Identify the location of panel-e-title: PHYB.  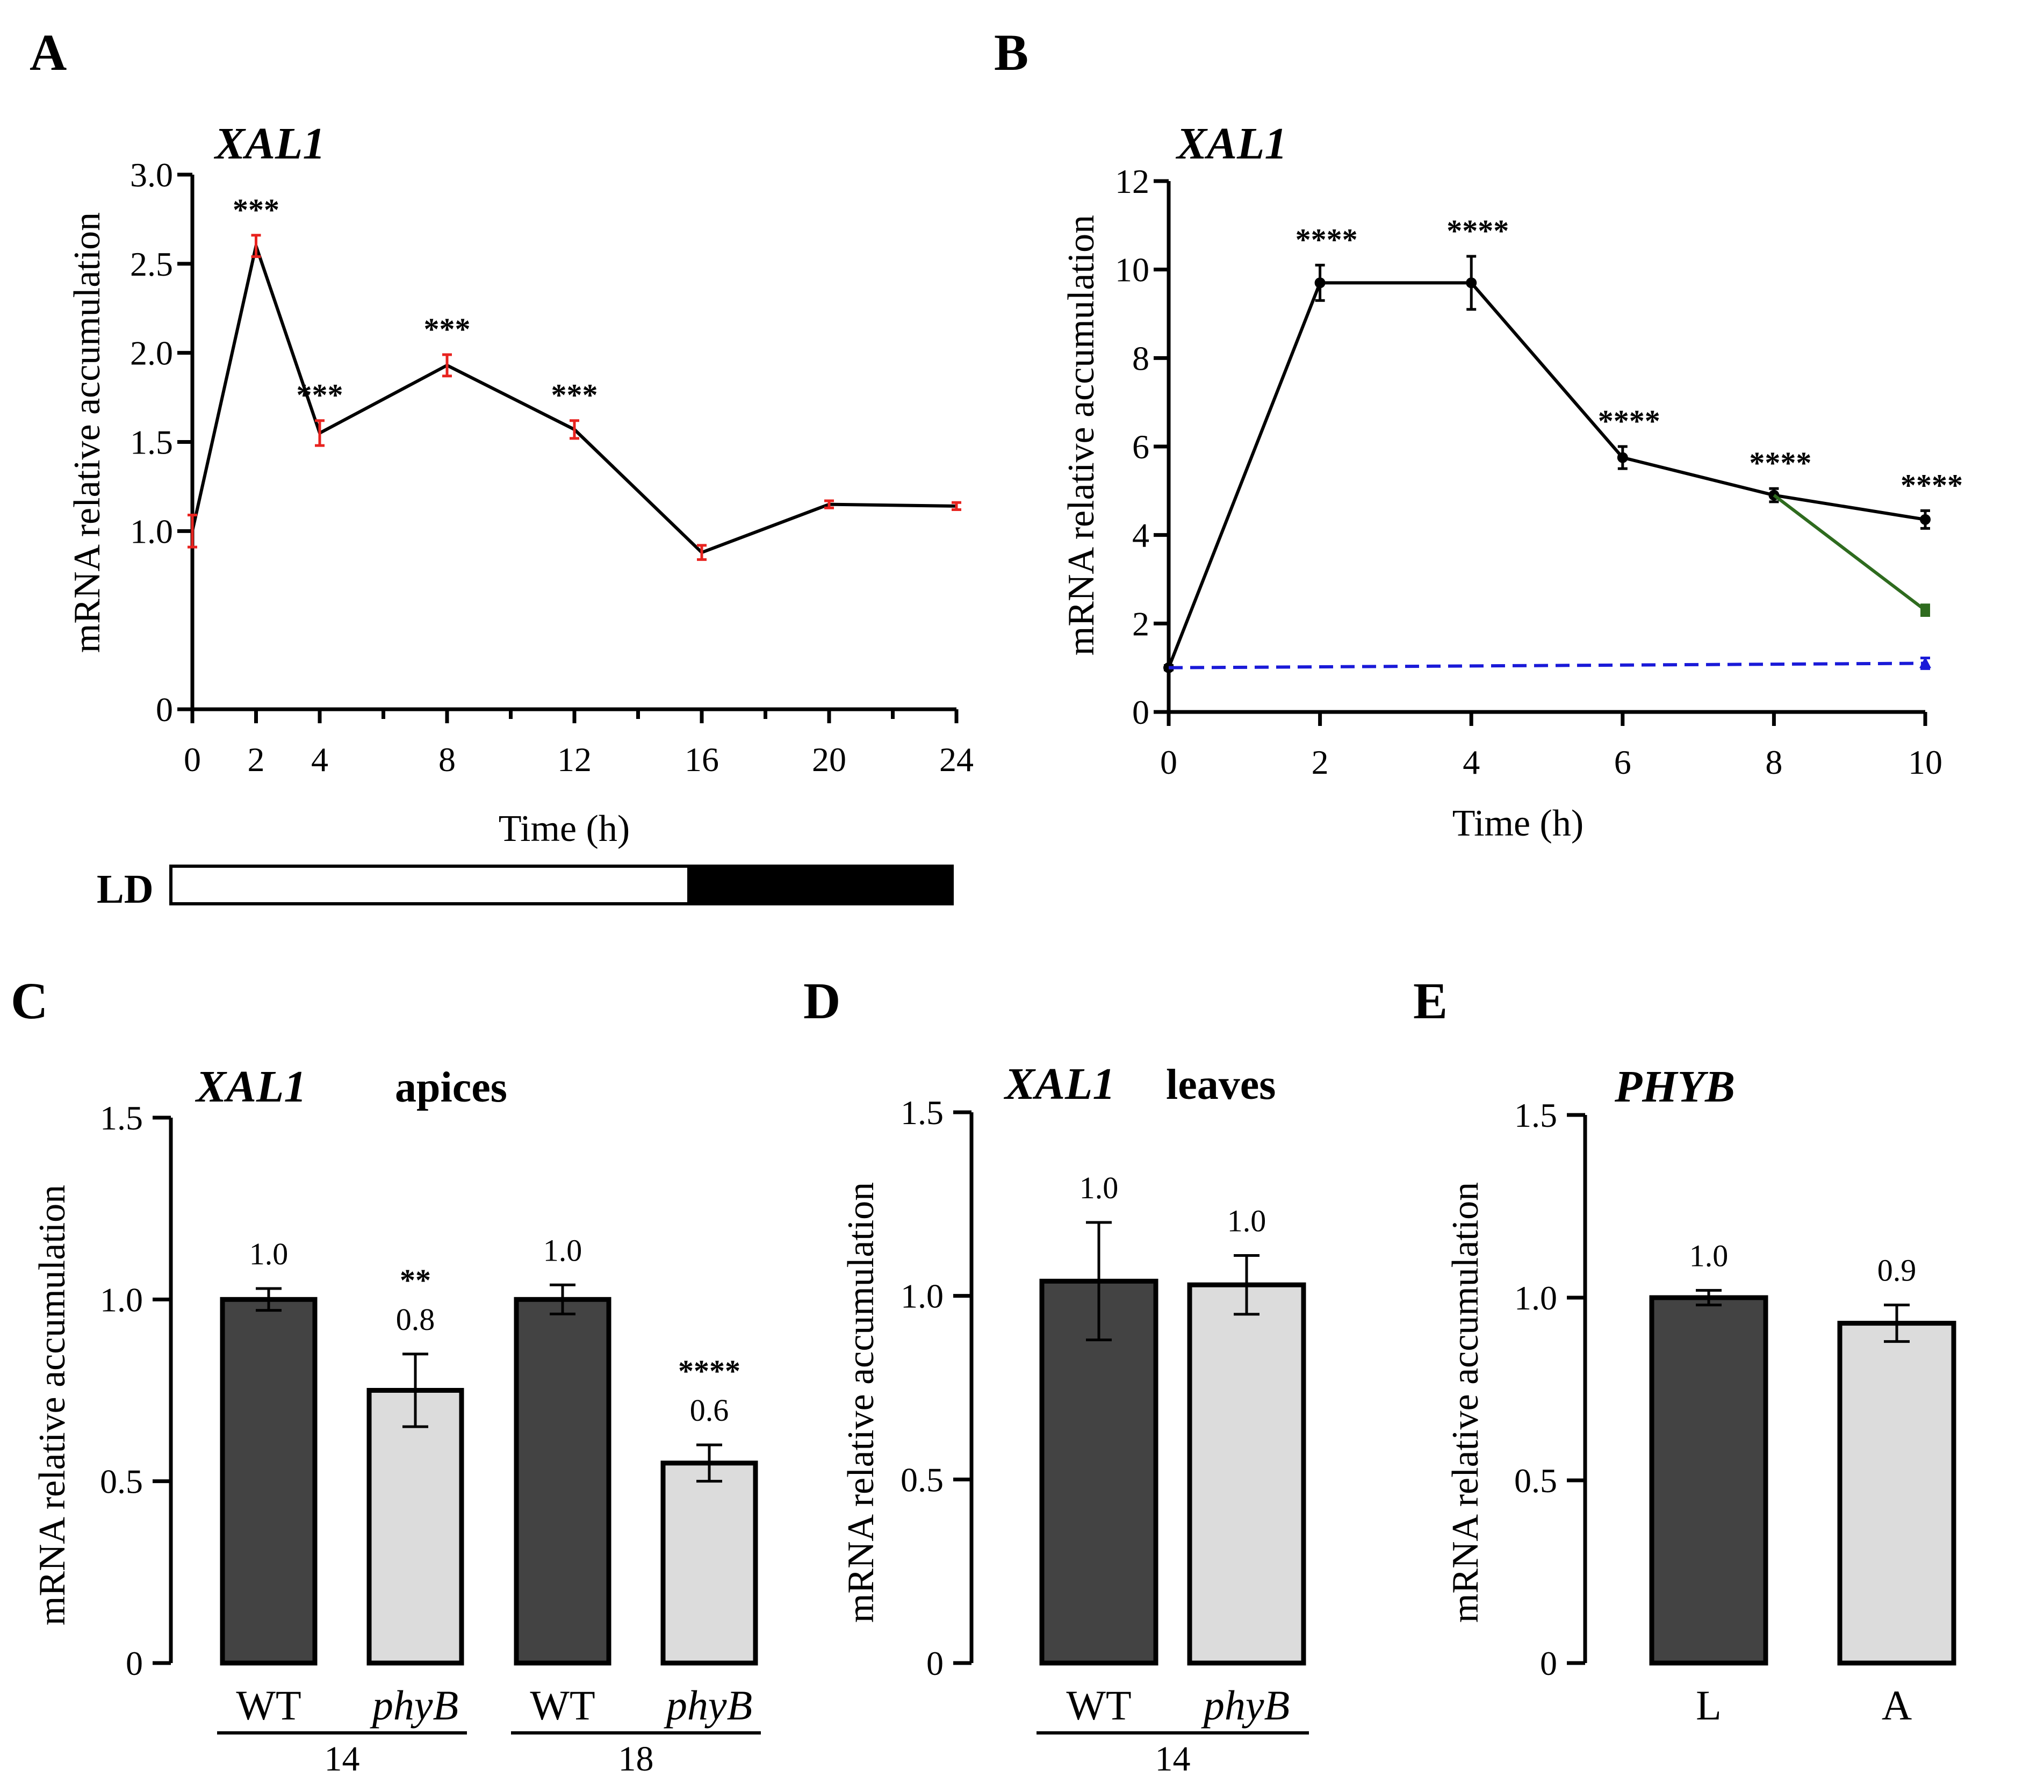
(1674, 1087).